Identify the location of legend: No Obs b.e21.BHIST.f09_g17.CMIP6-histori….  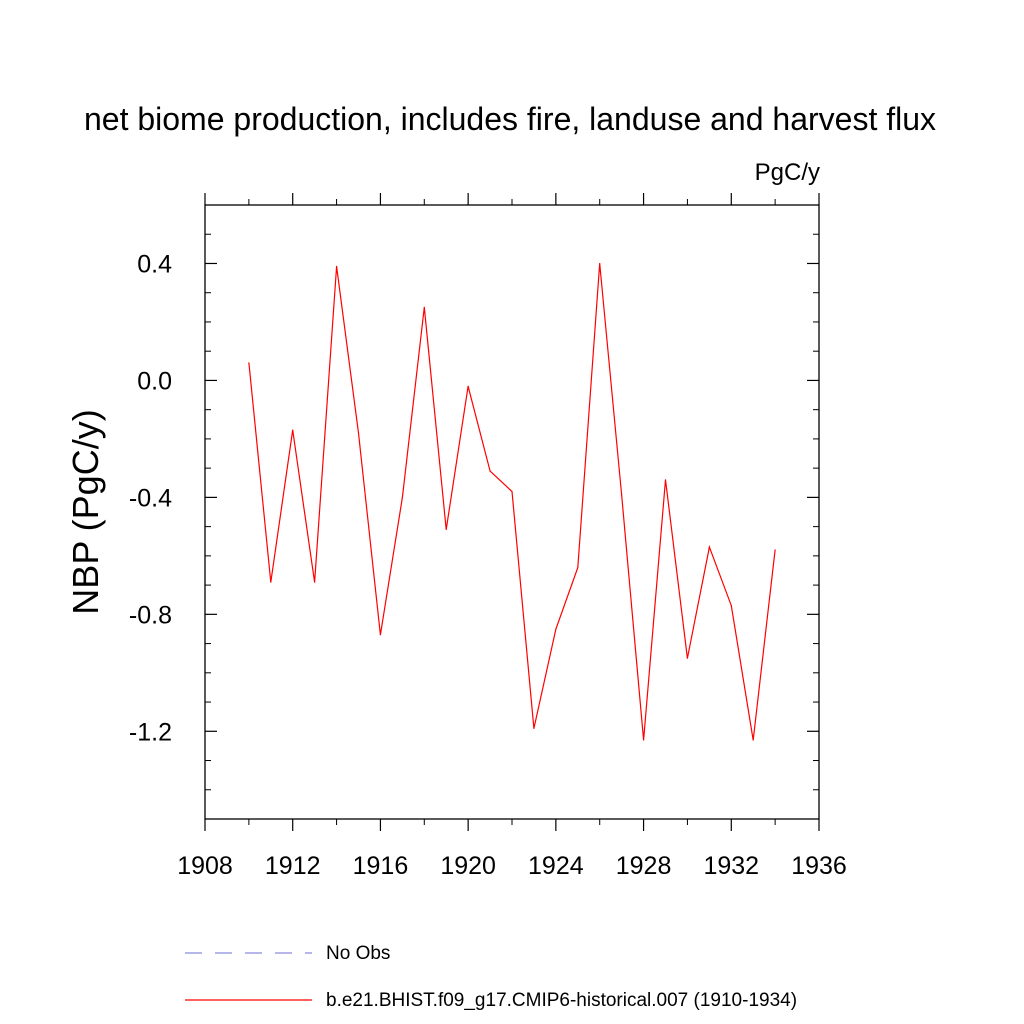
(491, 977).